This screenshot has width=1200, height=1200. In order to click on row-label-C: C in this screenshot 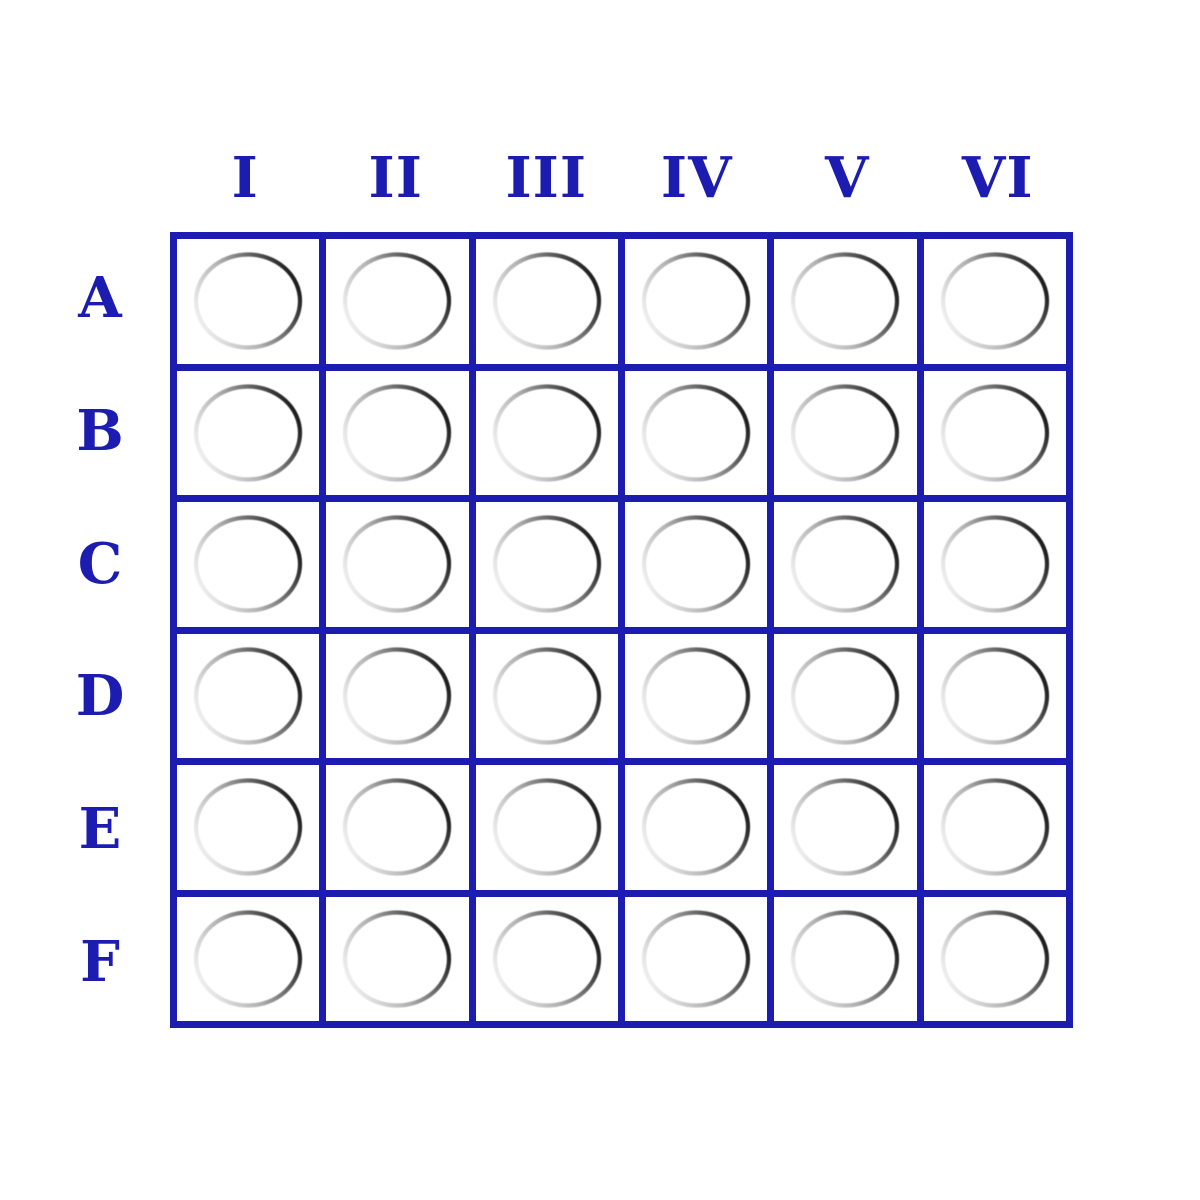, I will do `click(100, 563)`.